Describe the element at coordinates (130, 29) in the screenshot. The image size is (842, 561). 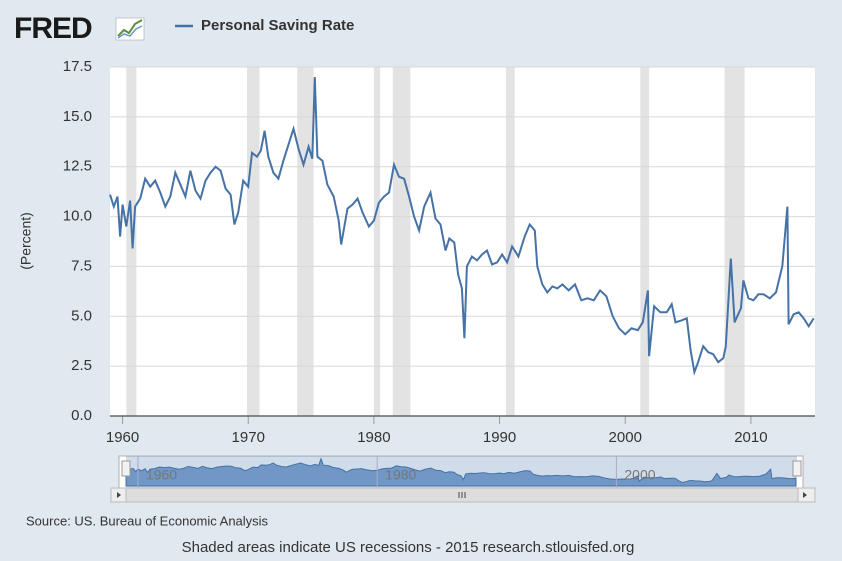
I see `logo-icon` at that location.